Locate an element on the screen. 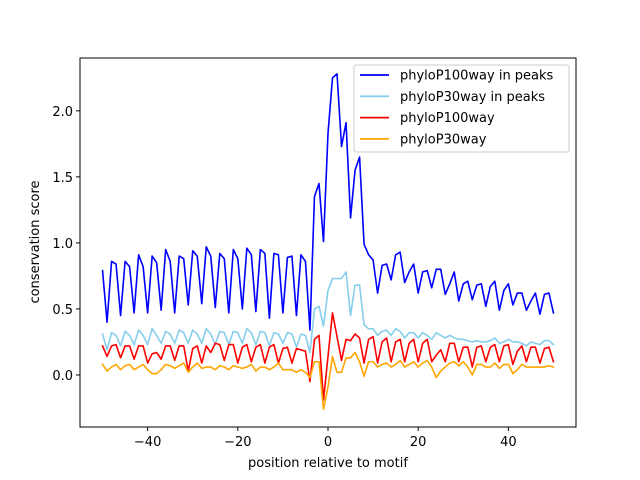  y-tick-label: 0.5 is located at coordinates (62, 310).